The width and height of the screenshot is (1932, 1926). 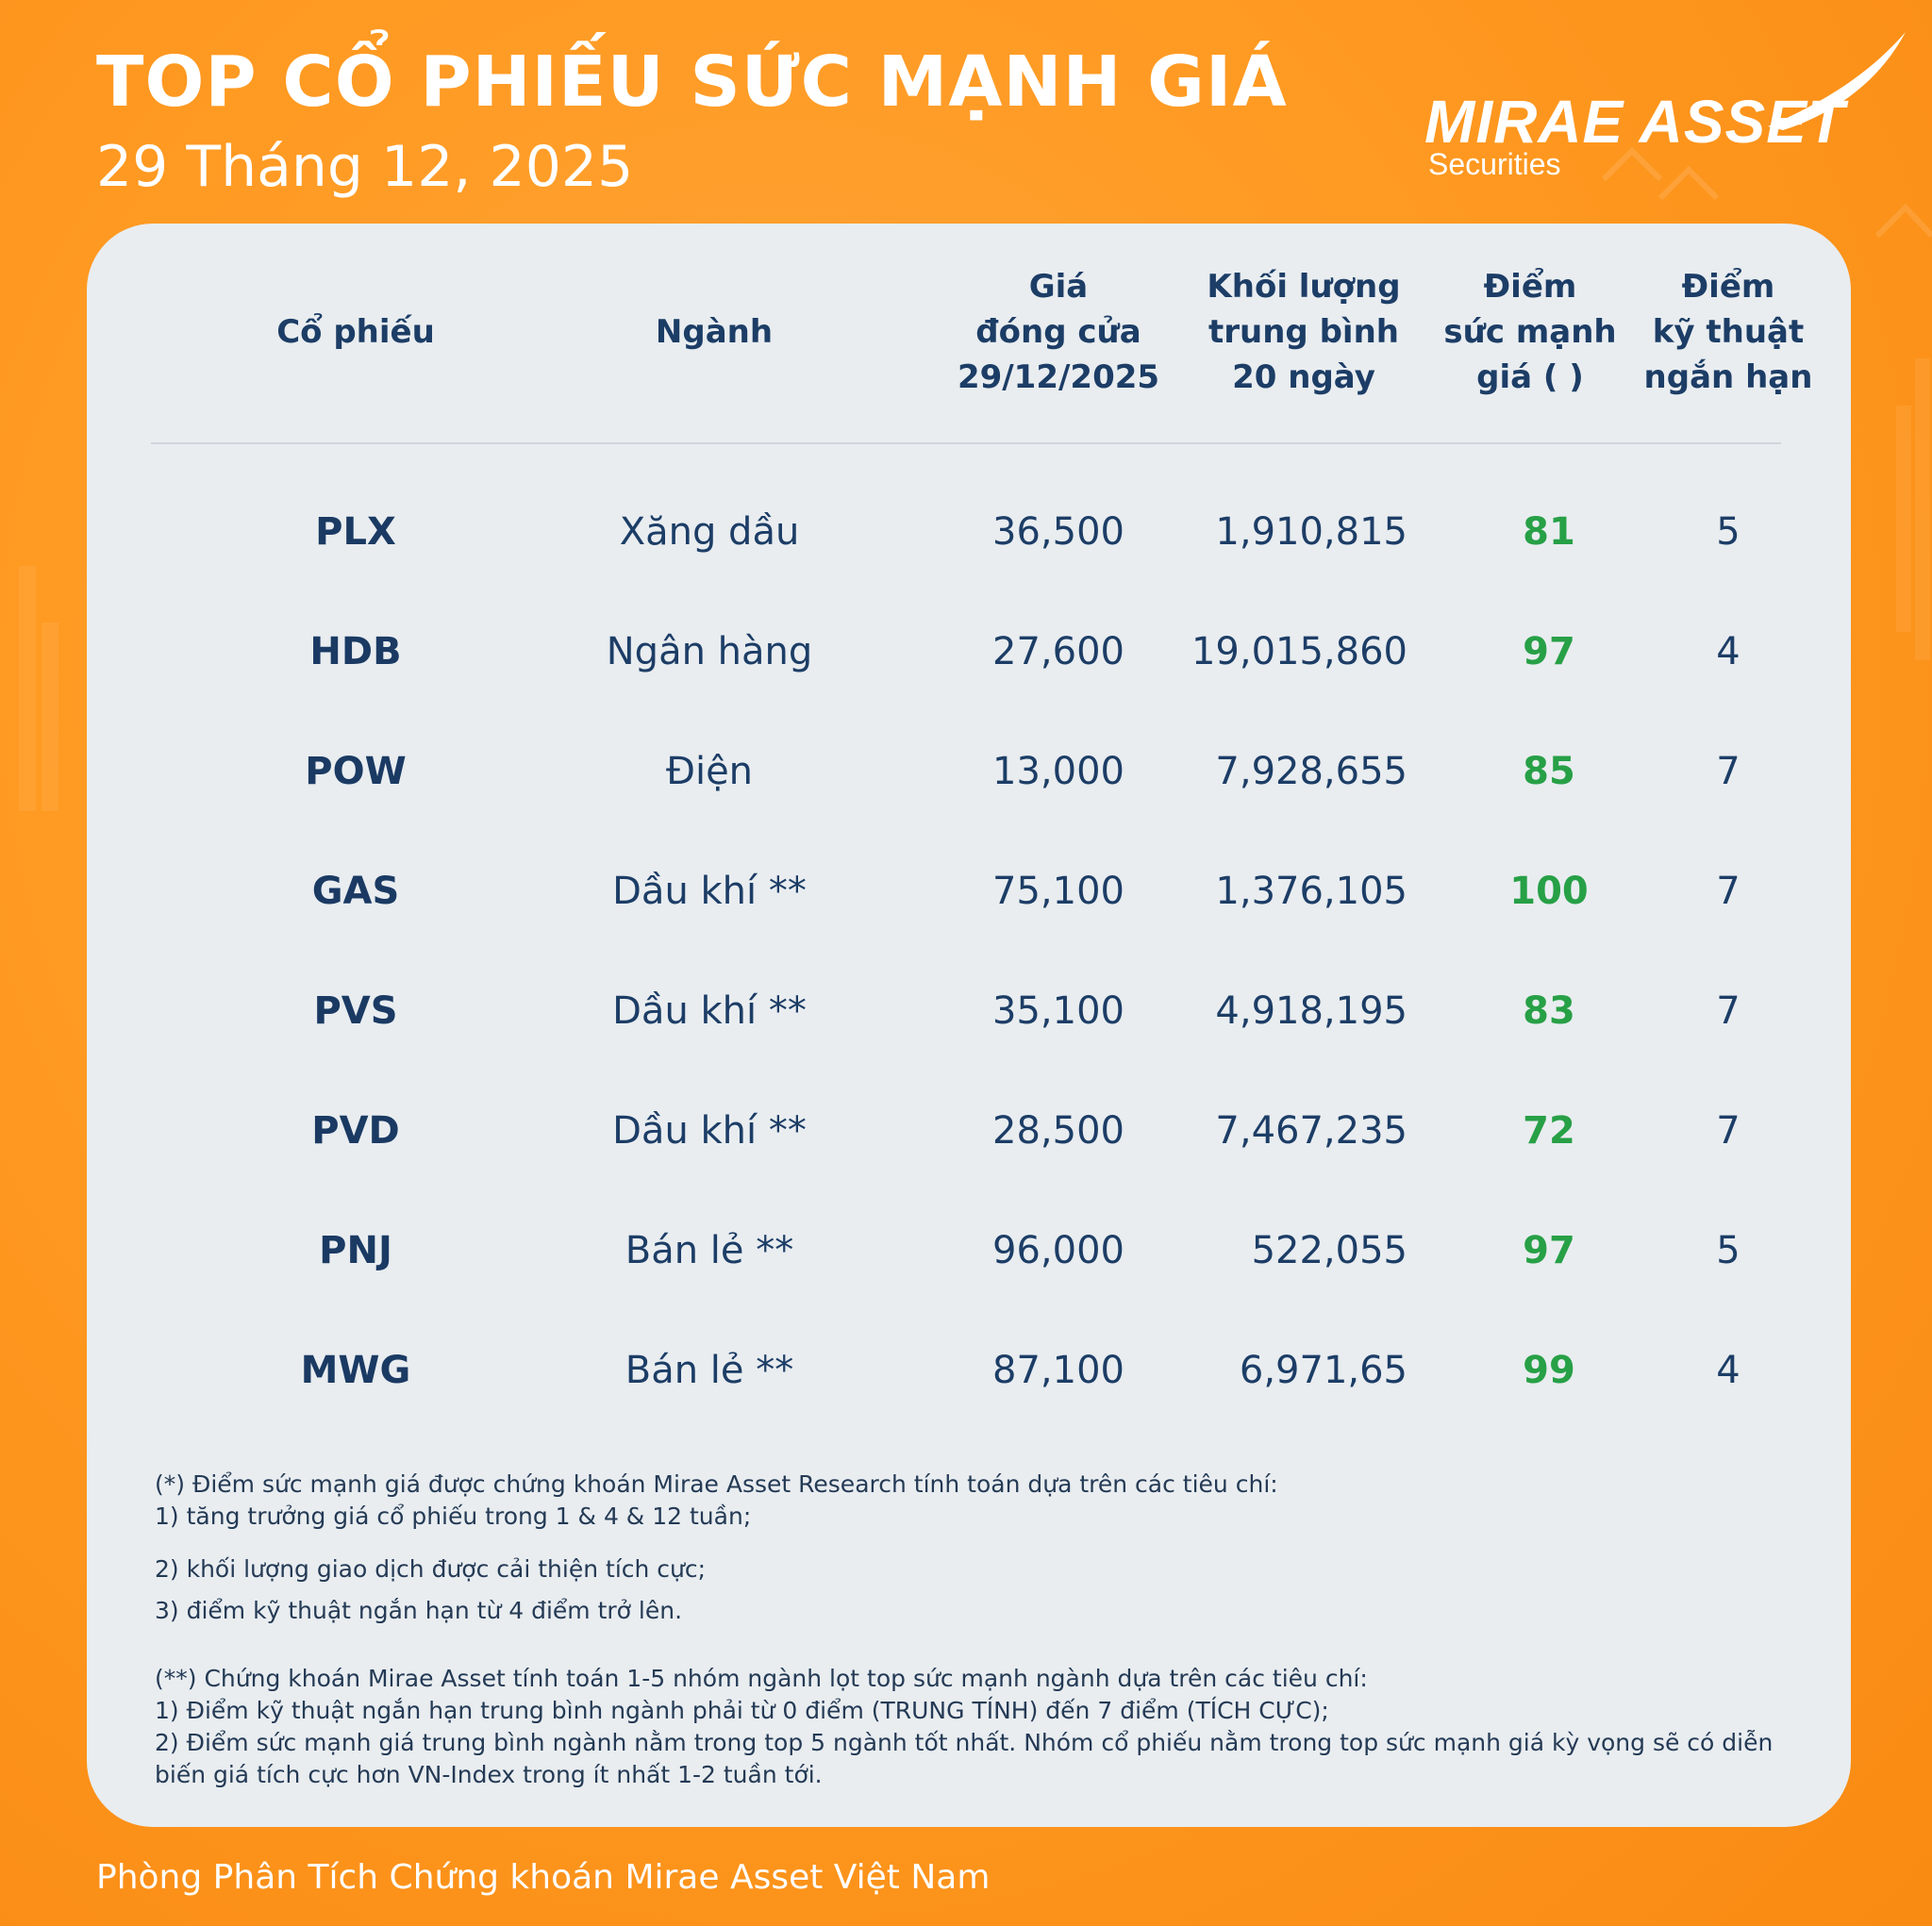 What do you see at coordinates (969, 1250) in the screenshot?
I see `table-row: PNJ Bán lẻ ** 96,000 522,055 97 5` at bounding box center [969, 1250].